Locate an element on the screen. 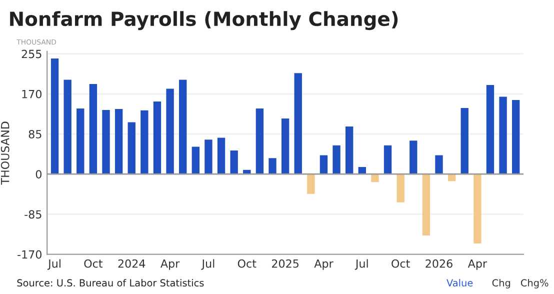 Image resolution: width=554 pixels, height=294 pixels. text: Chg% is located at coordinates (534, 283).